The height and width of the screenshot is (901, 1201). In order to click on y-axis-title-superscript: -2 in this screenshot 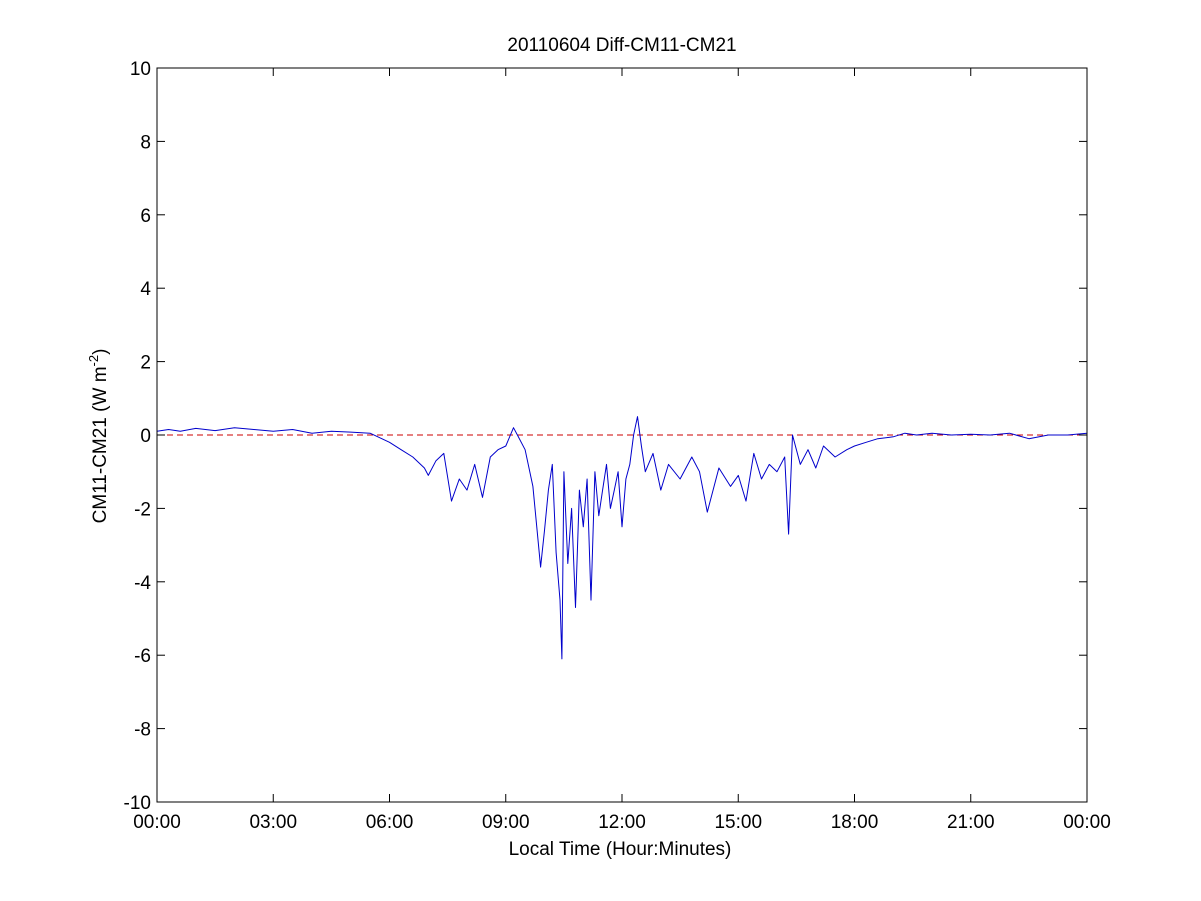, I will do `click(93, 361)`.